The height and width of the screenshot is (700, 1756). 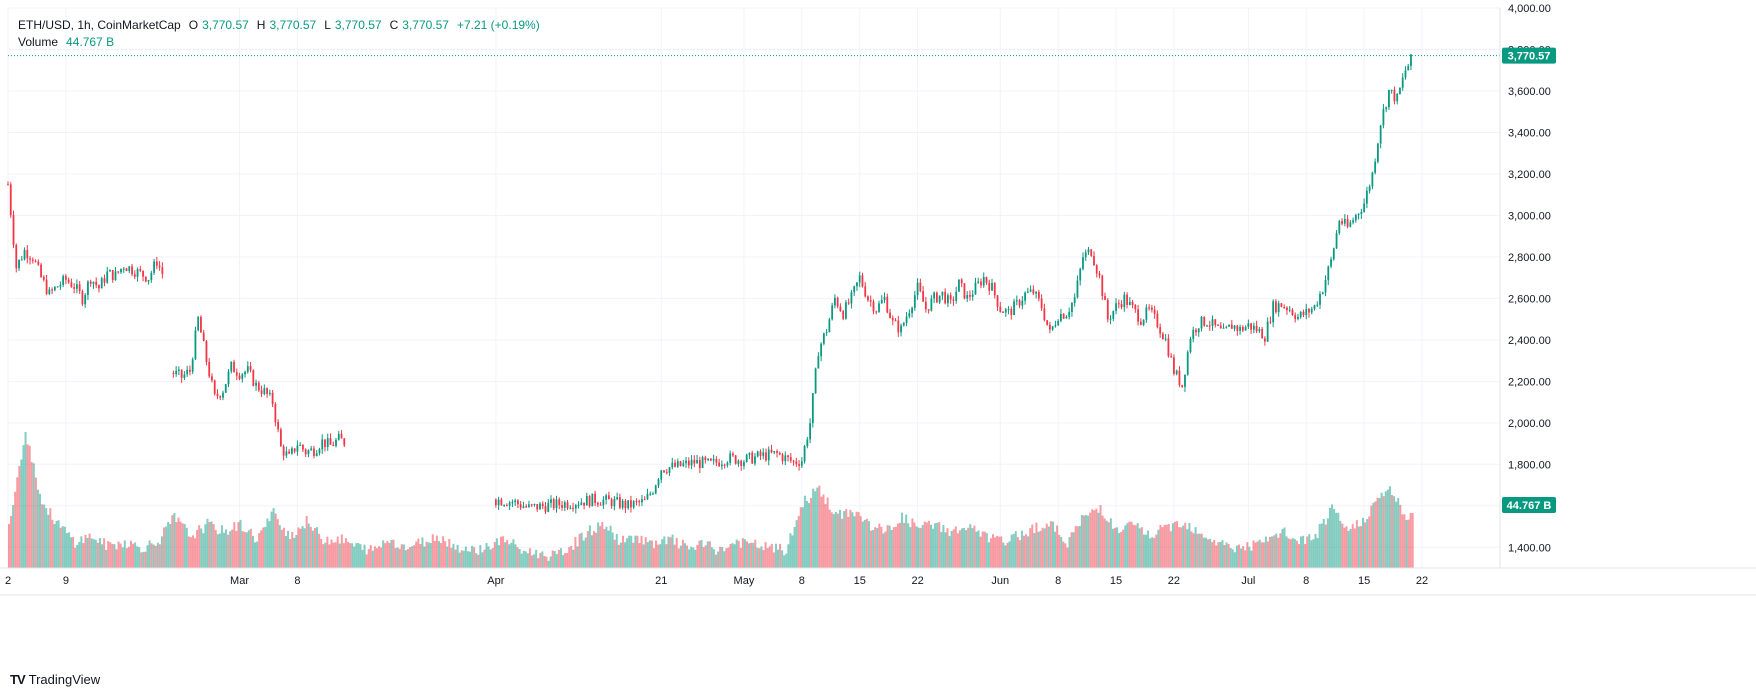 What do you see at coordinates (38, 42) in the screenshot?
I see `volume-label: Volume` at bounding box center [38, 42].